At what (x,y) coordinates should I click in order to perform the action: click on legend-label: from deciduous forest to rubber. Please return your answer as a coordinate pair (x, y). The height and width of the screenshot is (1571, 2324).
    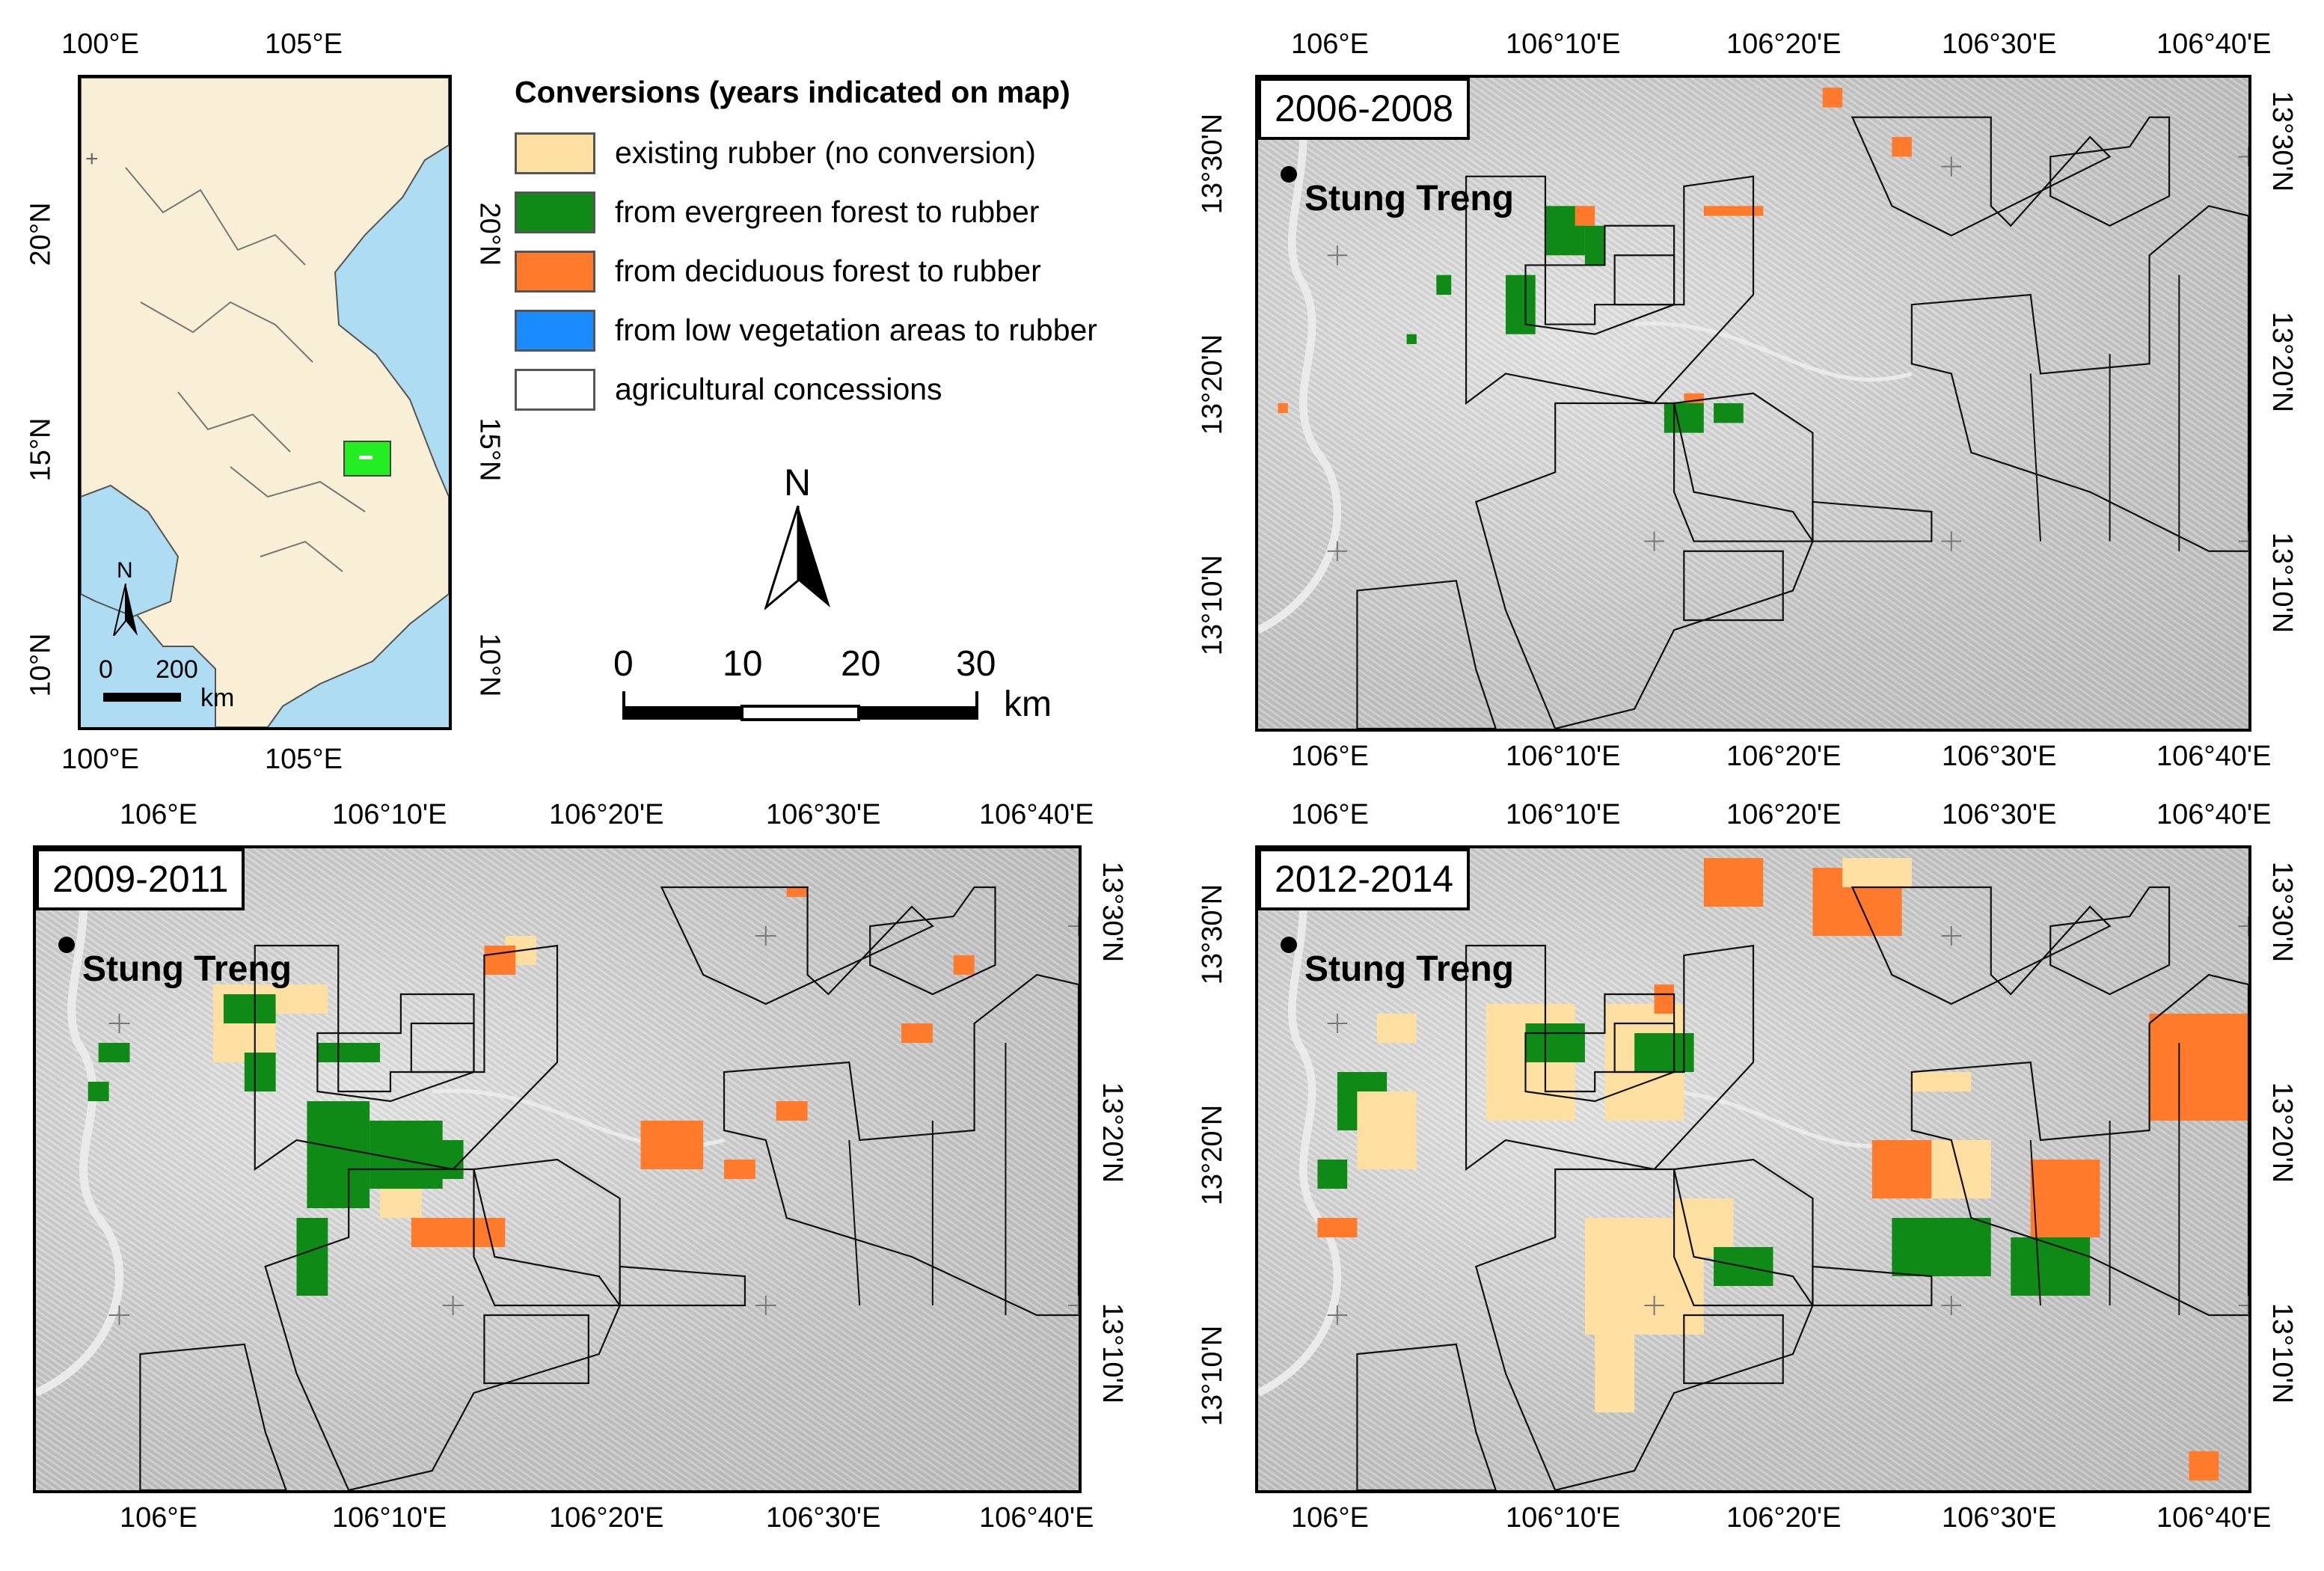
    Looking at the image, I should click on (828, 271).